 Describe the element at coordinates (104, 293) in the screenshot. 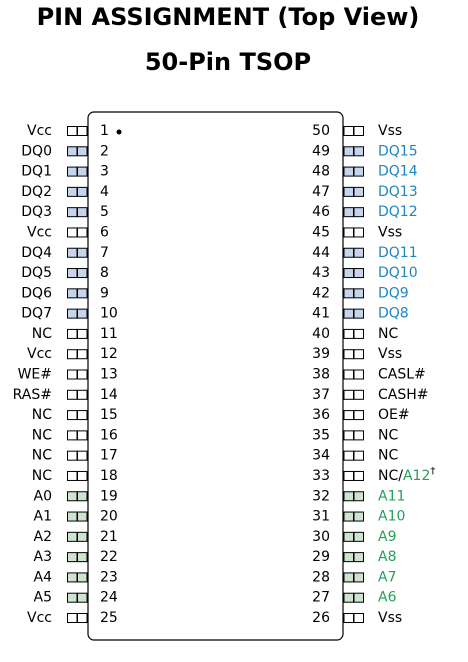

I see `pin-number: 9` at that location.